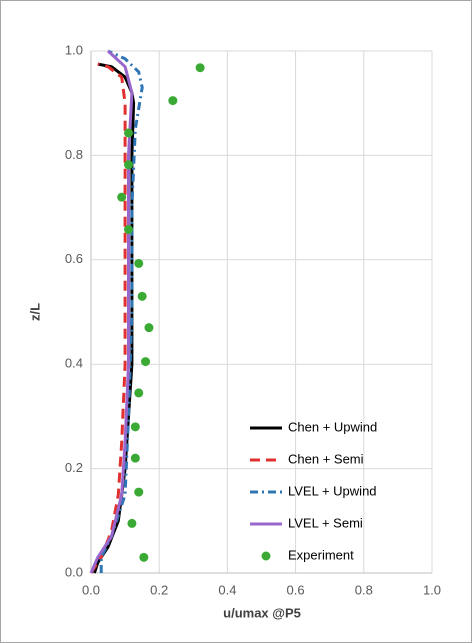 This screenshot has width=472, height=643. I want to click on y-tick-label: 0.4, so click(74, 363).